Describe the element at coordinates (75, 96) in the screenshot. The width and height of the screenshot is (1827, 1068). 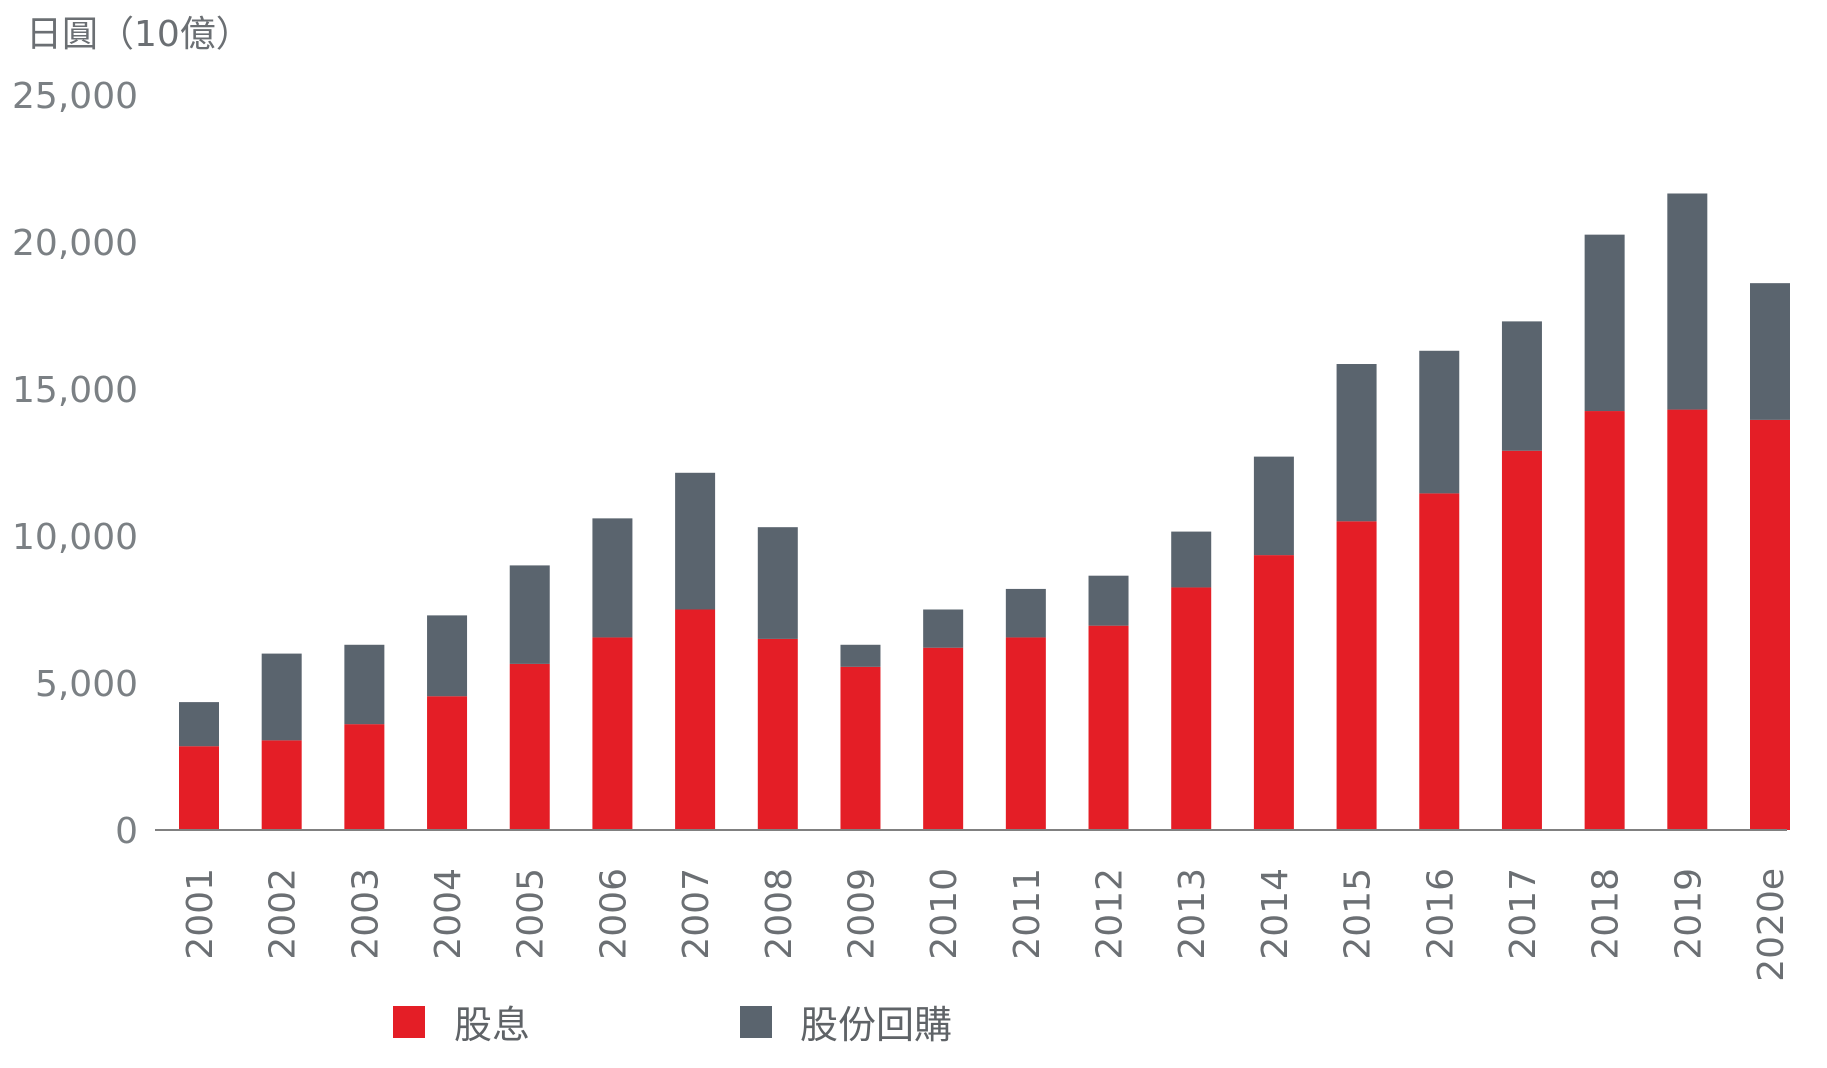
I see `y-tick-label: 25,000` at that location.